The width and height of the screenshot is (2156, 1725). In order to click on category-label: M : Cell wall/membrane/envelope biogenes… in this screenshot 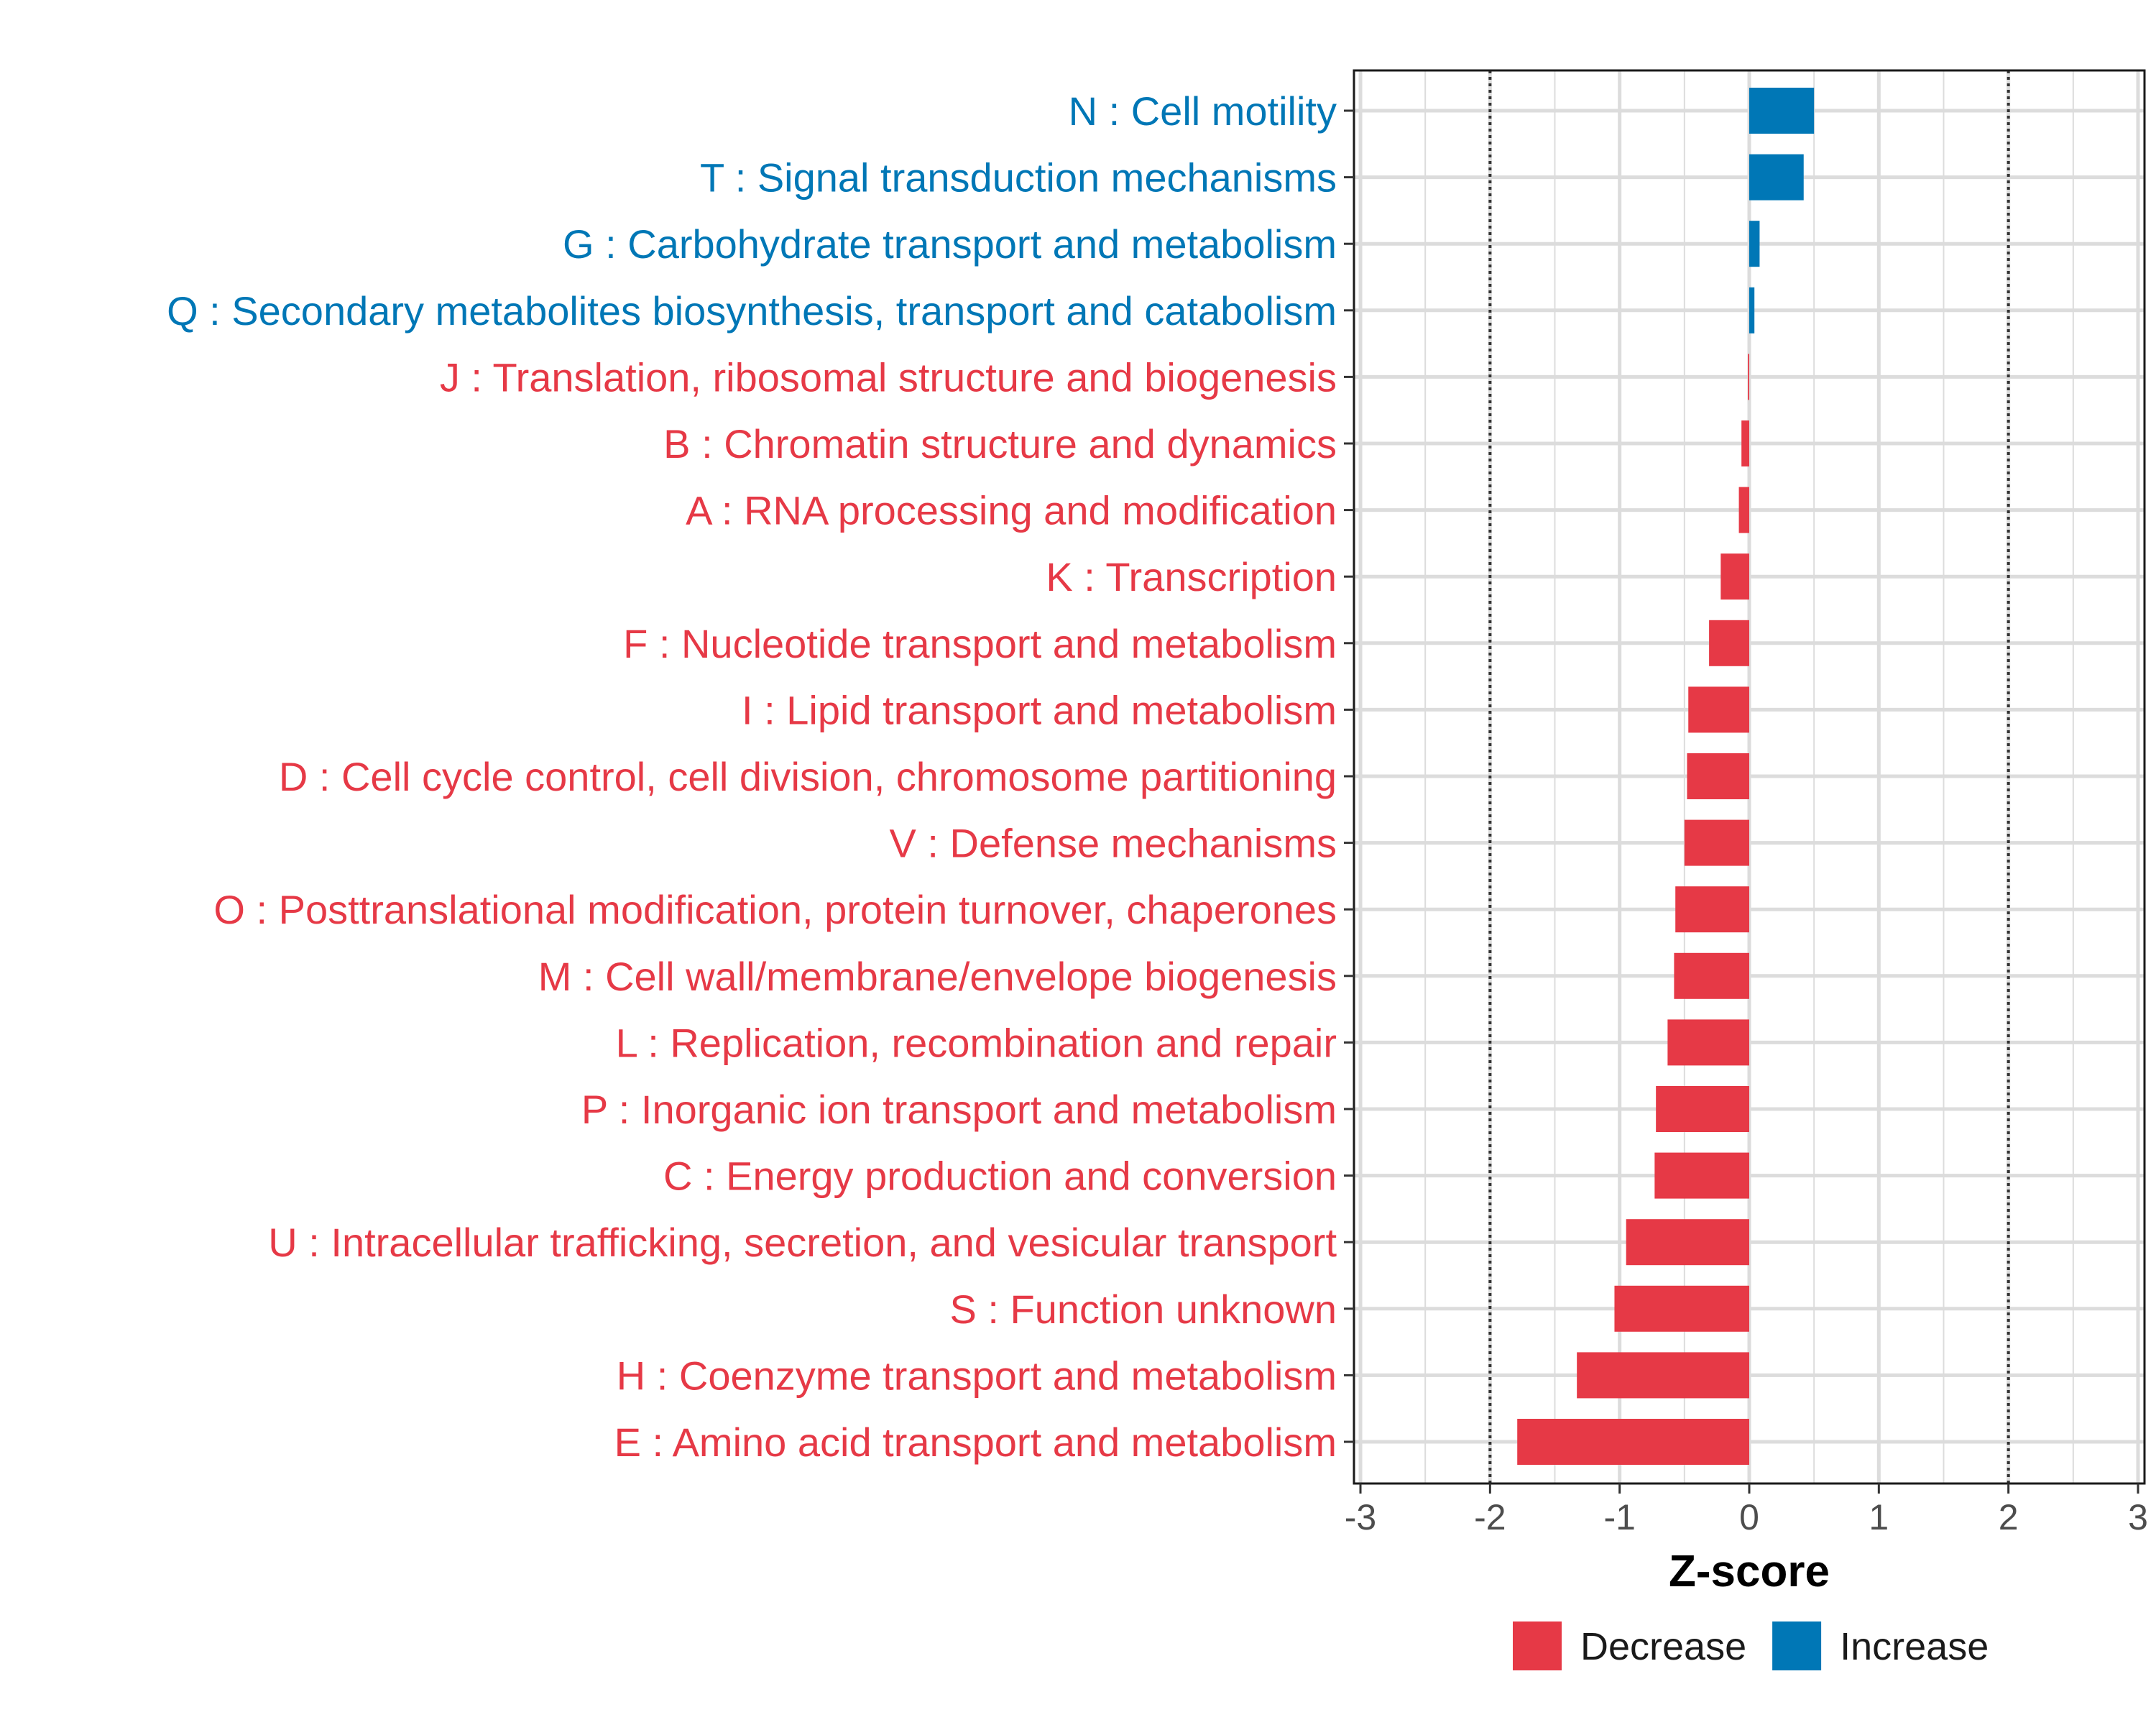, I will do `click(937, 976)`.